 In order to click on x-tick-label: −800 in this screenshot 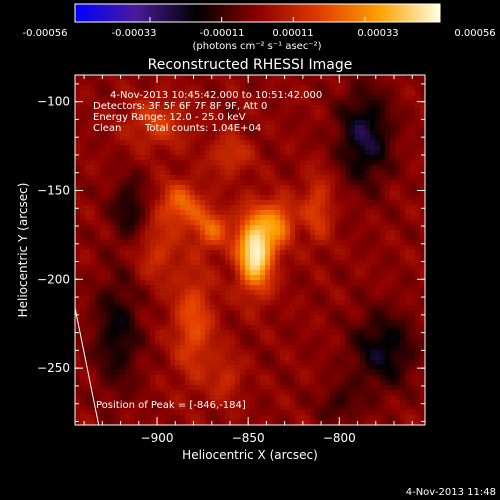, I will do `click(339, 438)`.